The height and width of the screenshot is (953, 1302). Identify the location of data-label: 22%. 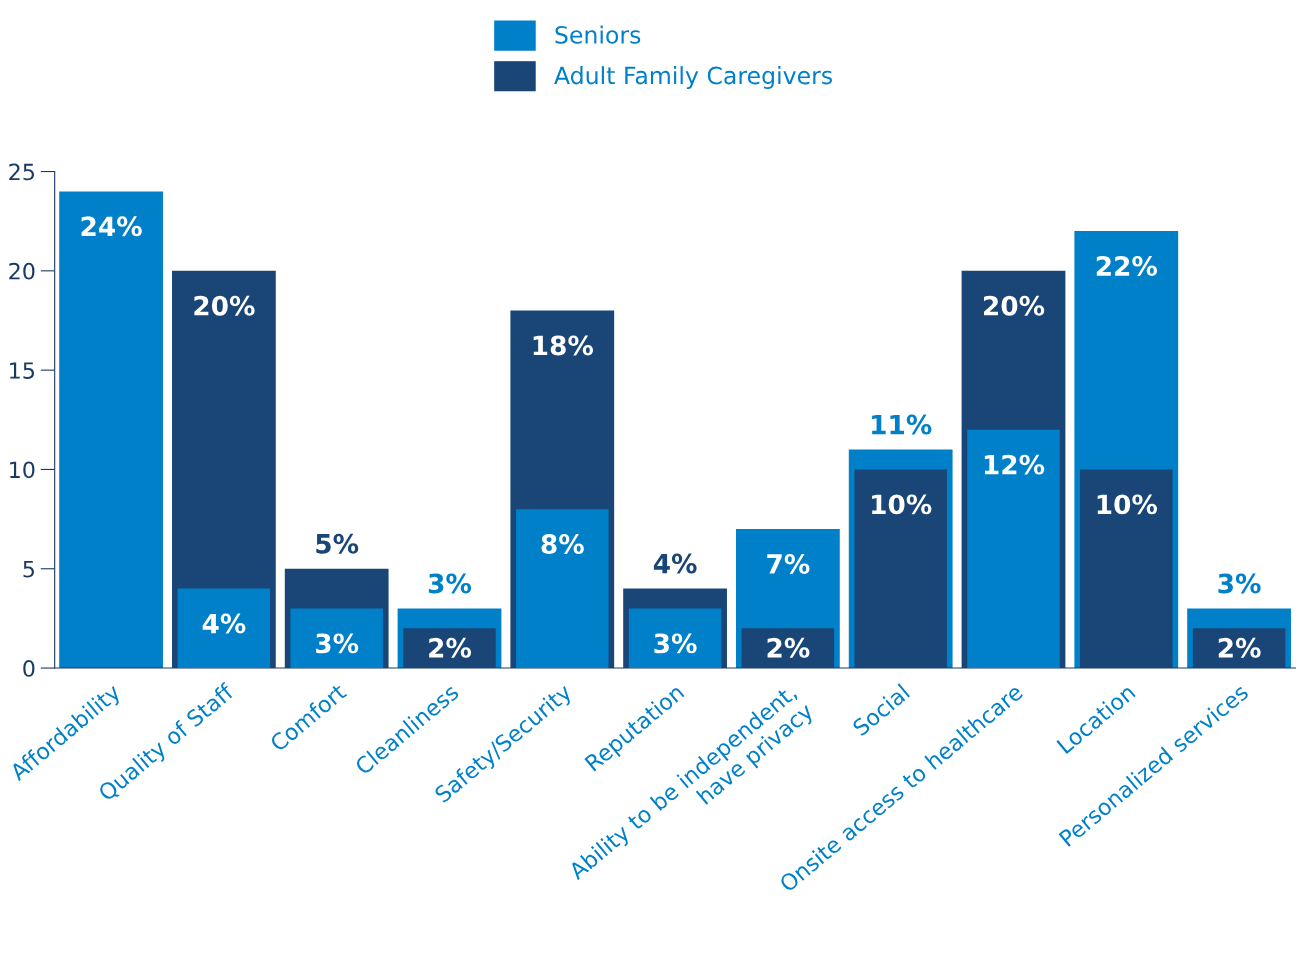
(1127, 266).